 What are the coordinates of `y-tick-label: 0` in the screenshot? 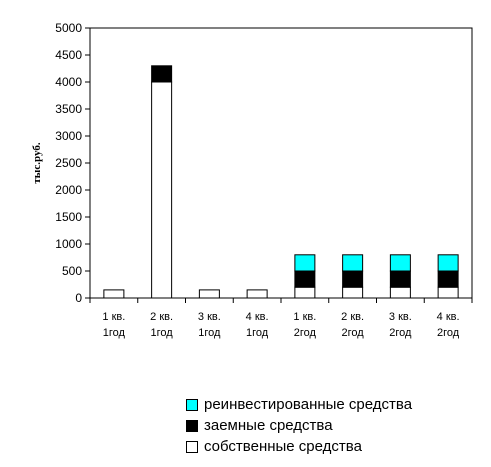 It's located at (78, 298).